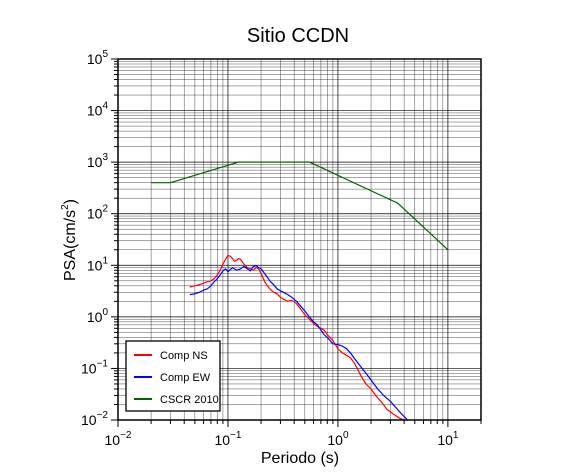  I want to click on y-tick-label: 10⁴, so click(98, 110).